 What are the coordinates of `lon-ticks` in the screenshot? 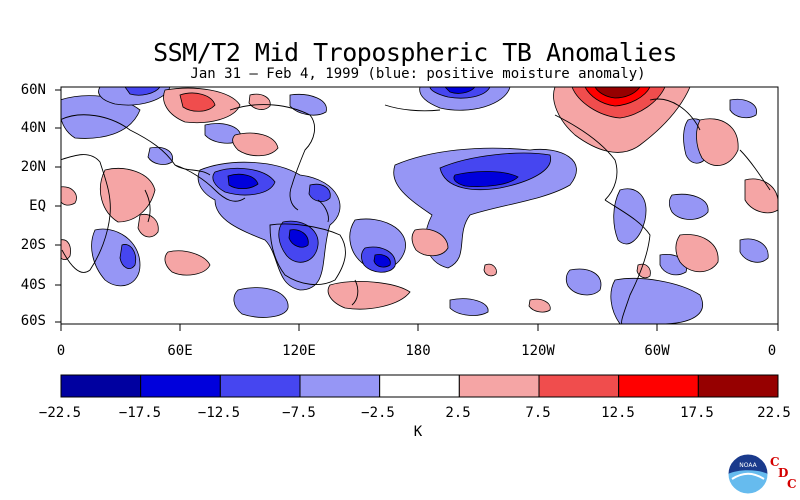 It's located at (419, 327).